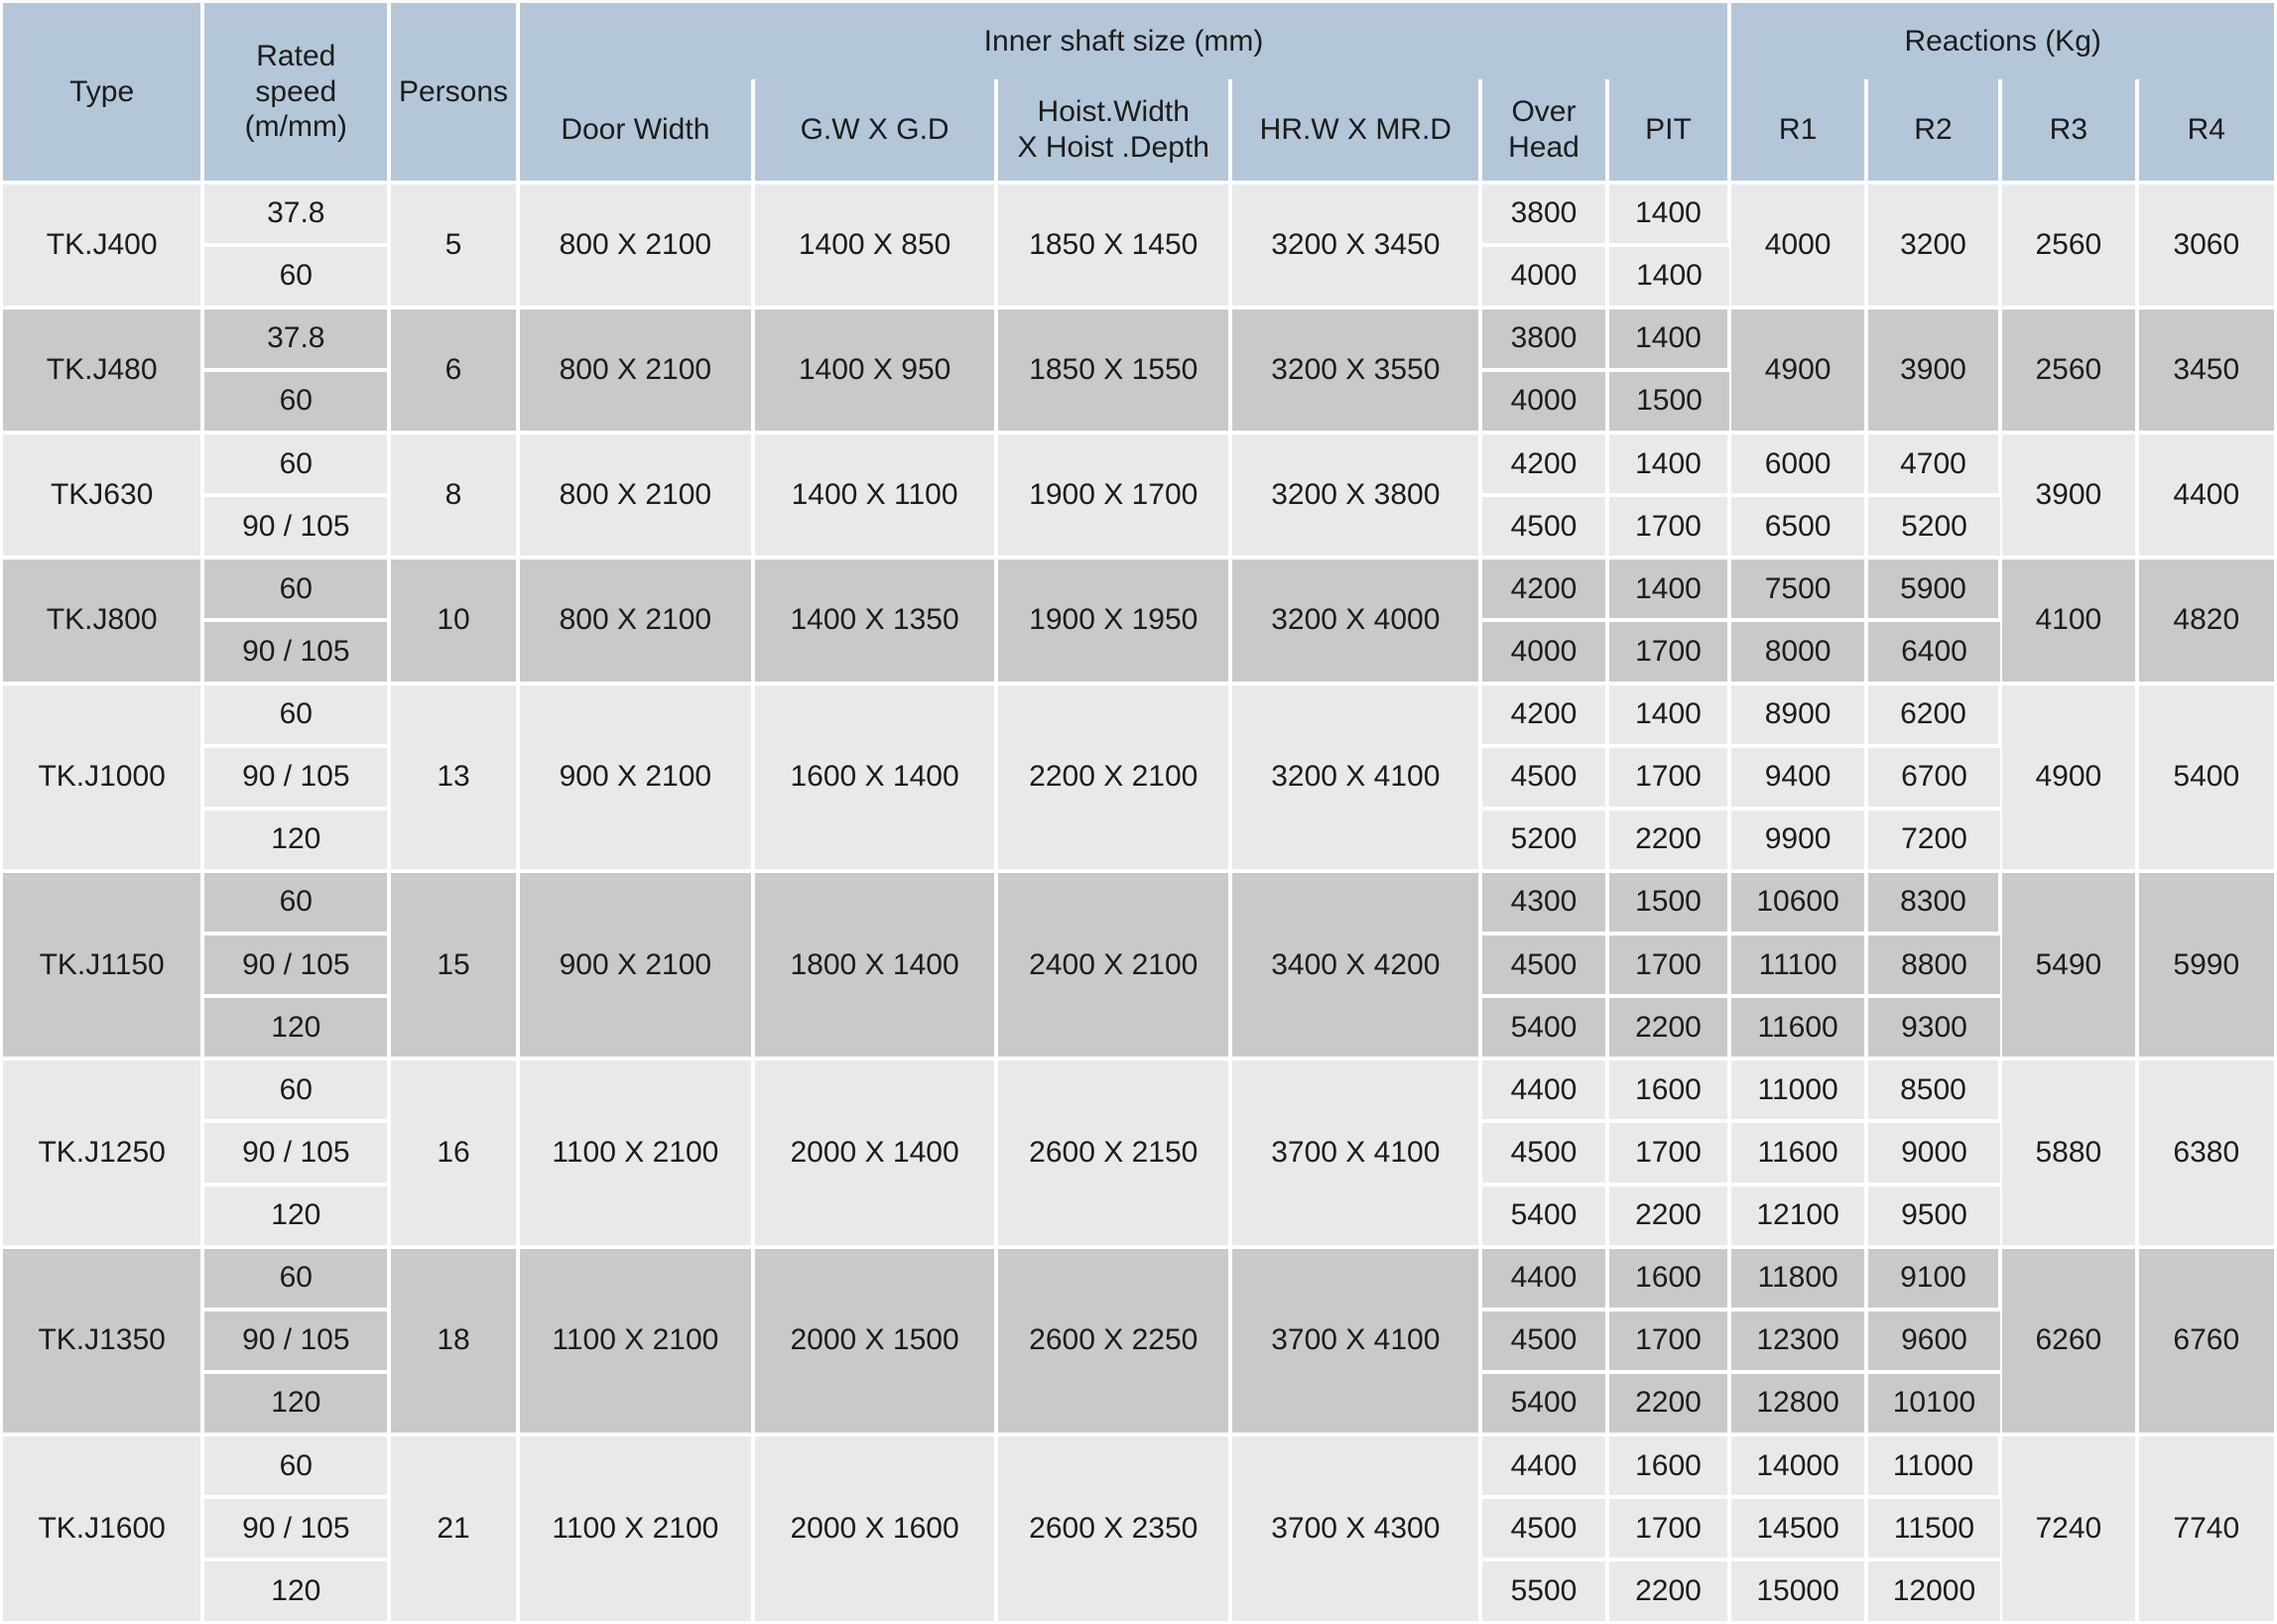  What do you see at coordinates (297, 92) in the screenshot?
I see `header-rated-speed: Rated speed (m/mm)` at bounding box center [297, 92].